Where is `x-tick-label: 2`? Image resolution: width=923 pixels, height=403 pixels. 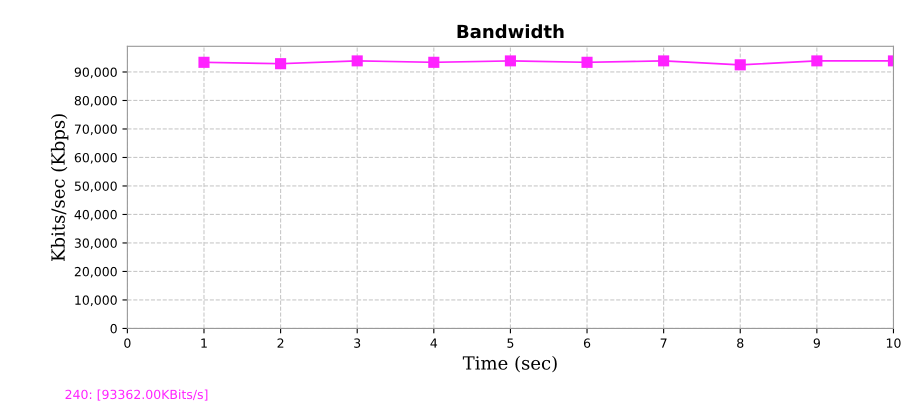 x-tick-label: 2 is located at coordinates (281, 343).